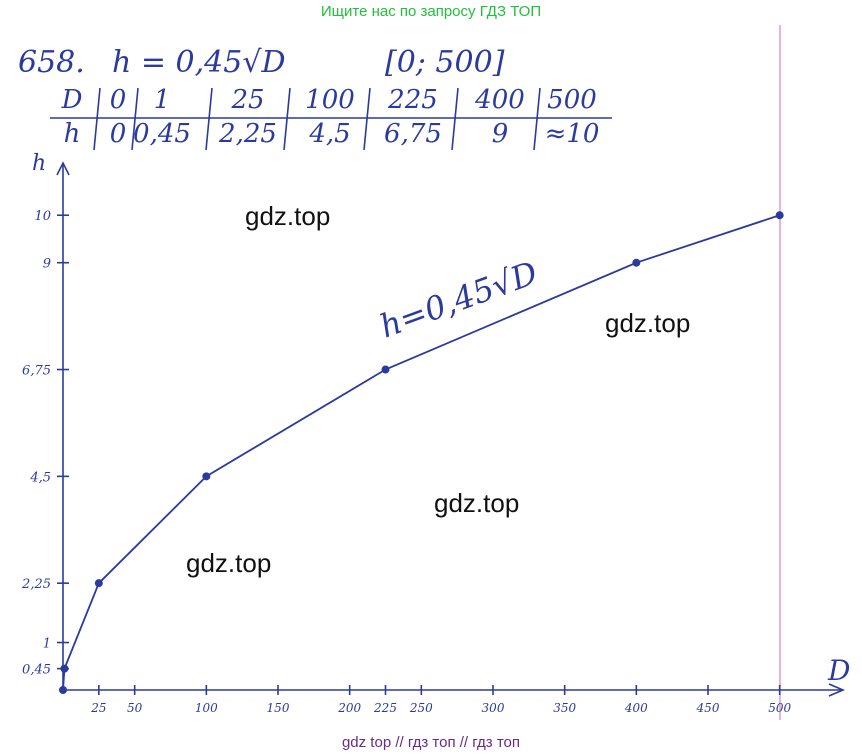 This screenshot has height=756, width=862. Describe the element at coordinates (431, 742) in the screenshot. I see `footer: gdz top // гдз топ // гдз топ` at that location.